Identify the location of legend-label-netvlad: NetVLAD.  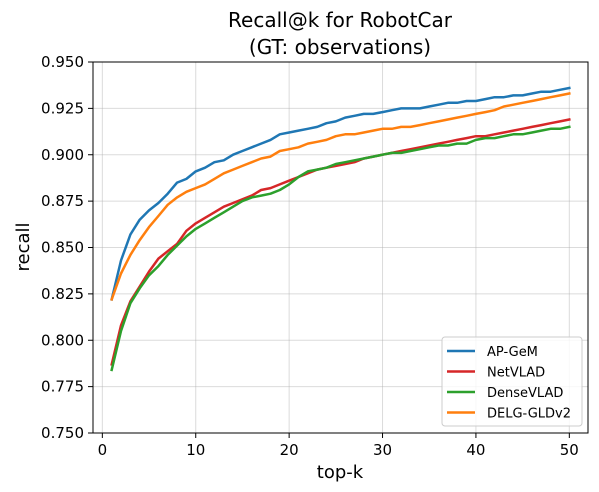
(516, 373).